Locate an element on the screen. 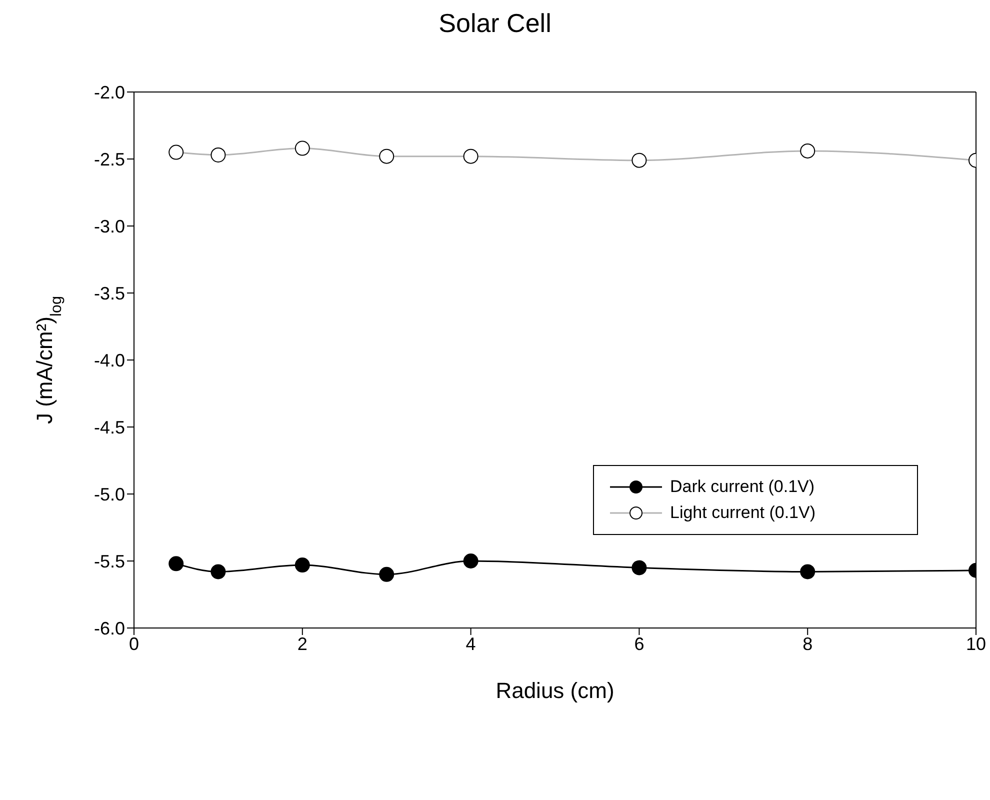  y-tick-label: -5.5 is located at coordinates (109, 561).